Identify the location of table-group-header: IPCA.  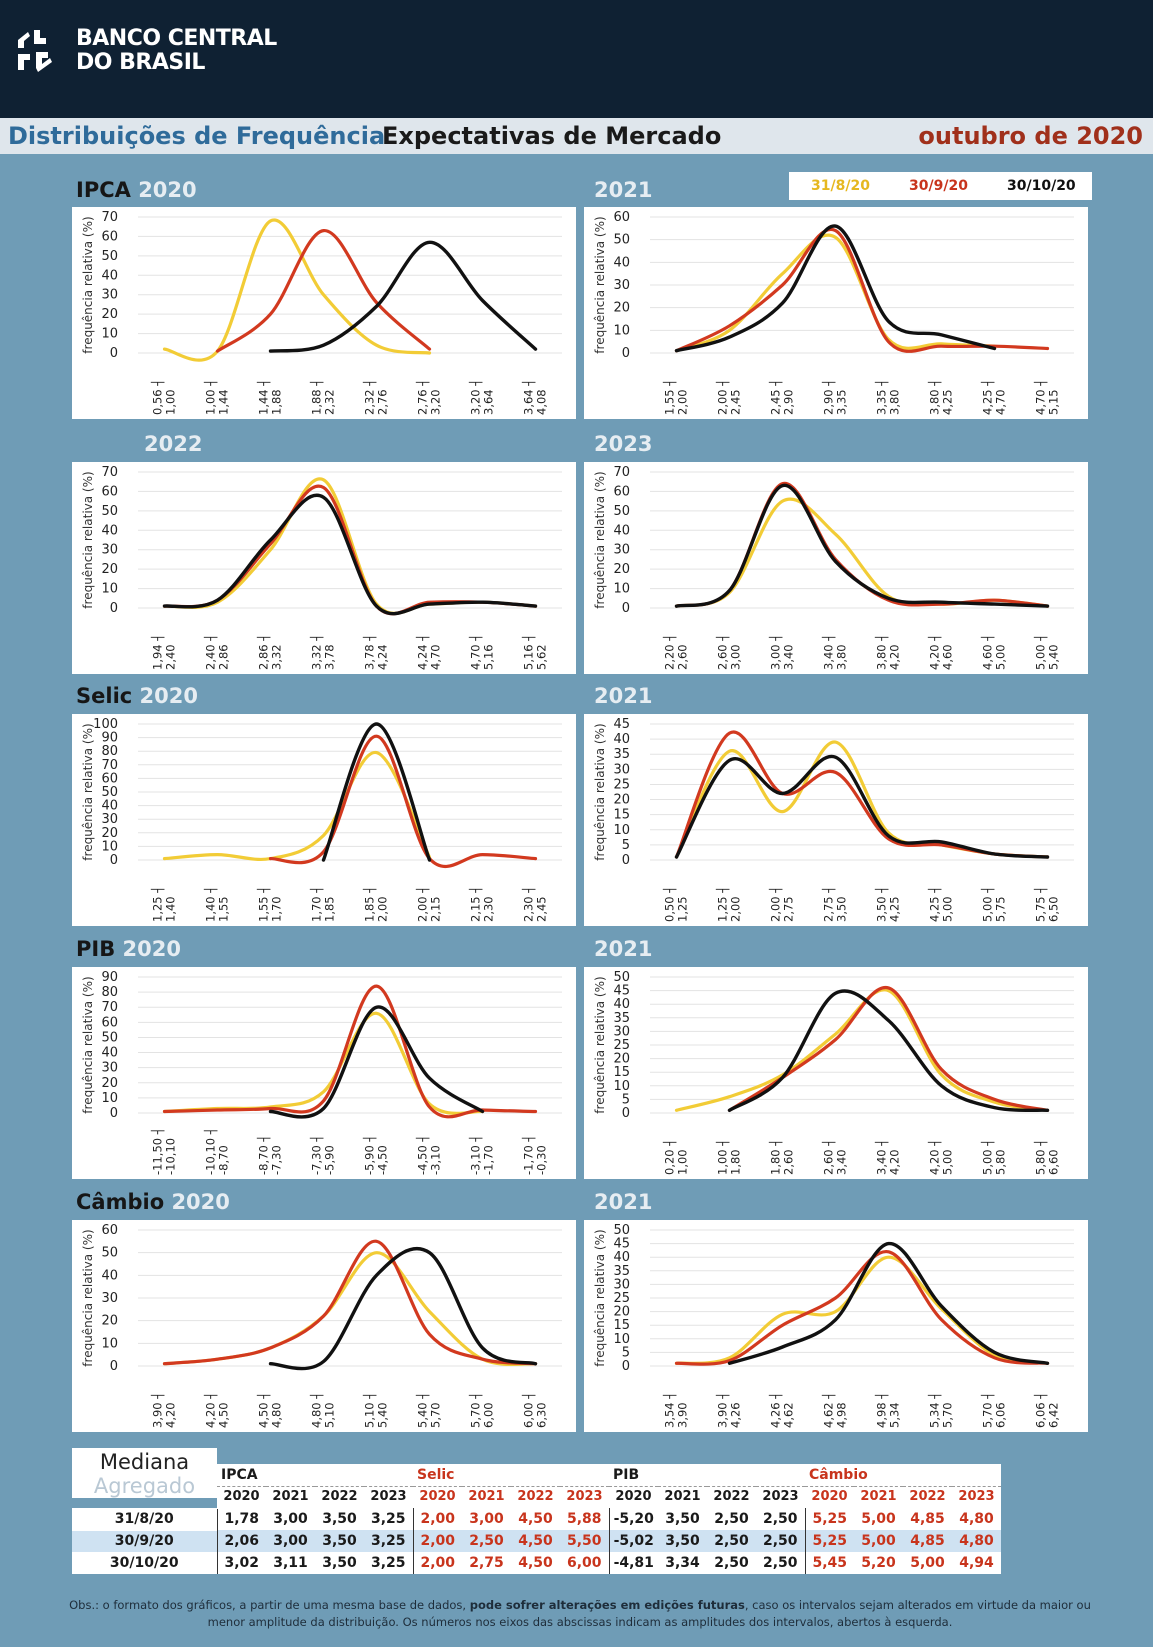
(315, 1475).